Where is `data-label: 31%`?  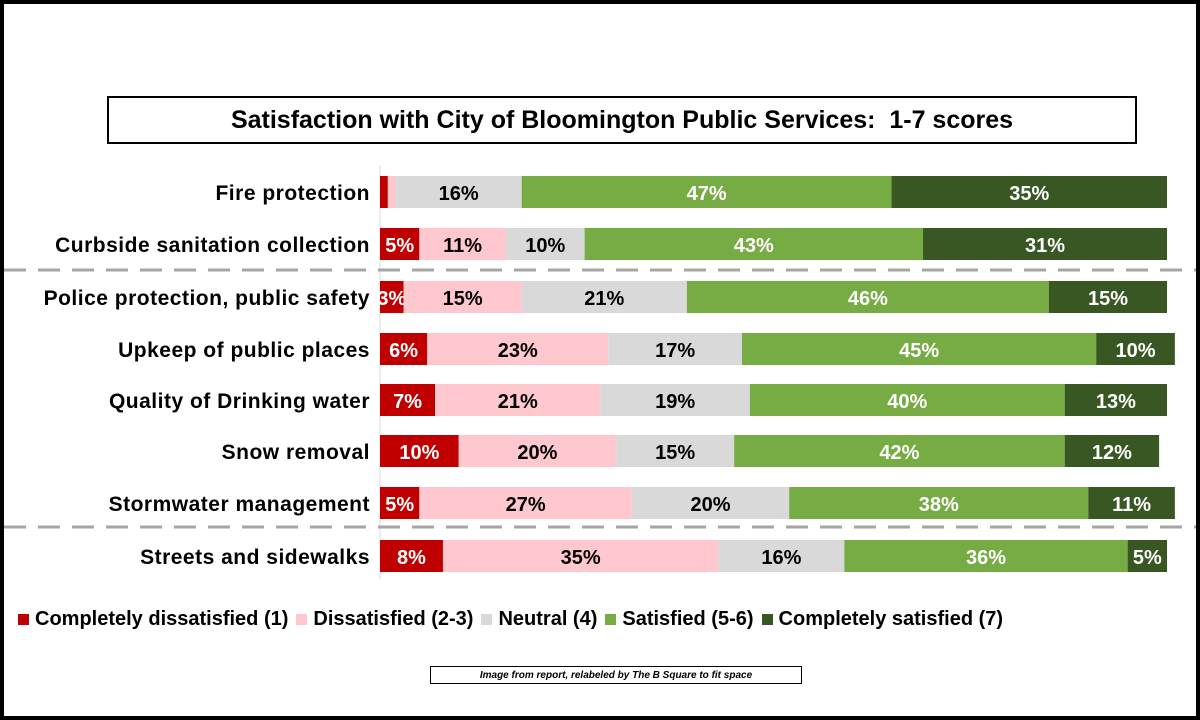 data-label: 31% is located at coordinates (1045, 246).